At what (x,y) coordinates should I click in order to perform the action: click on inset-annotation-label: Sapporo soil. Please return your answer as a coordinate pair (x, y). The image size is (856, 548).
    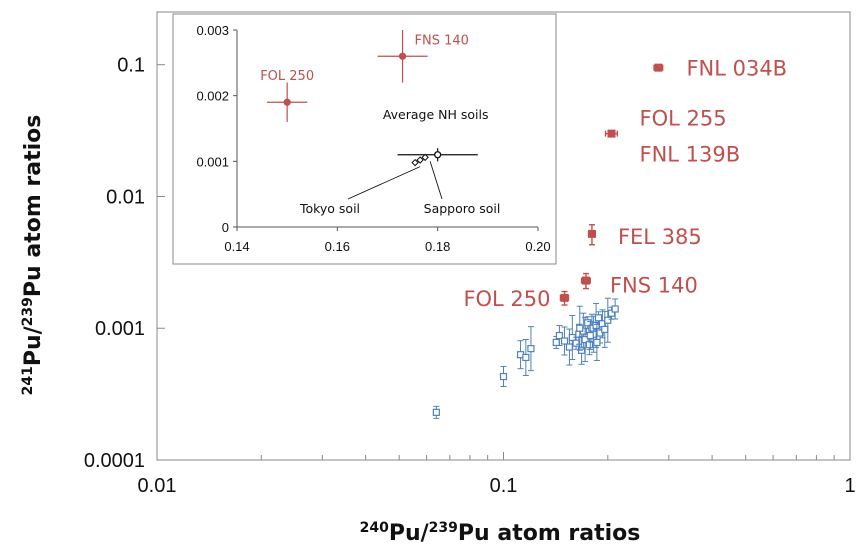
    Looking at the image, I should click on (462, 208).